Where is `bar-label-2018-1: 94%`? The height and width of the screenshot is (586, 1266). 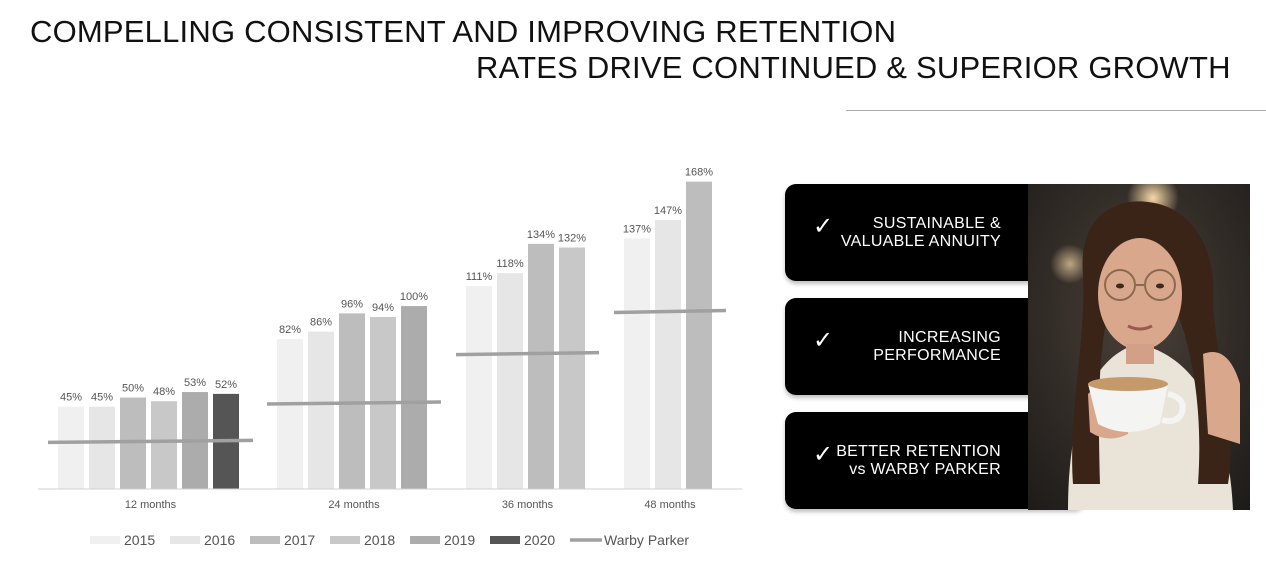 bar-label-2018-1: 94% is located at coordinates (383, 308).